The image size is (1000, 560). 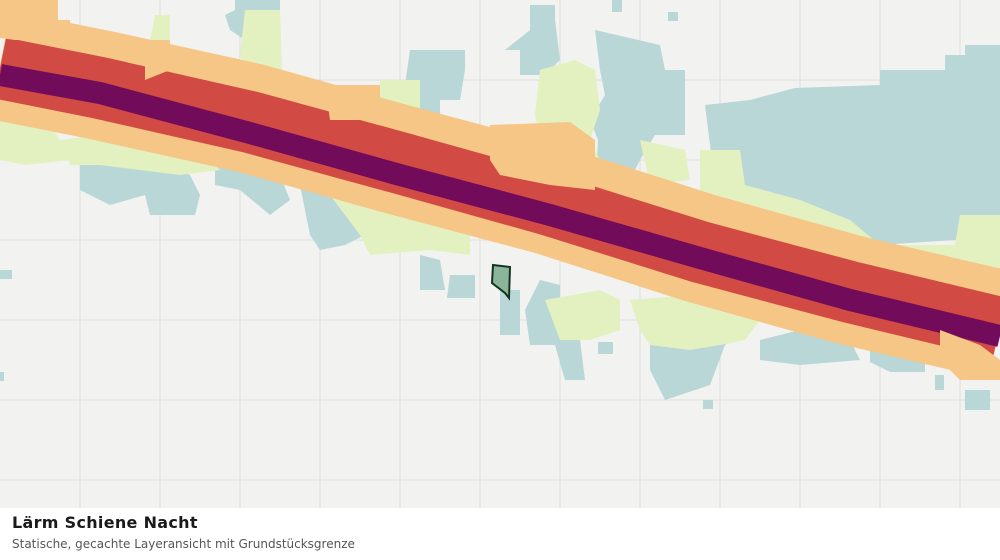 I want to click on parcel-boundary, so click(x=501, y=282).